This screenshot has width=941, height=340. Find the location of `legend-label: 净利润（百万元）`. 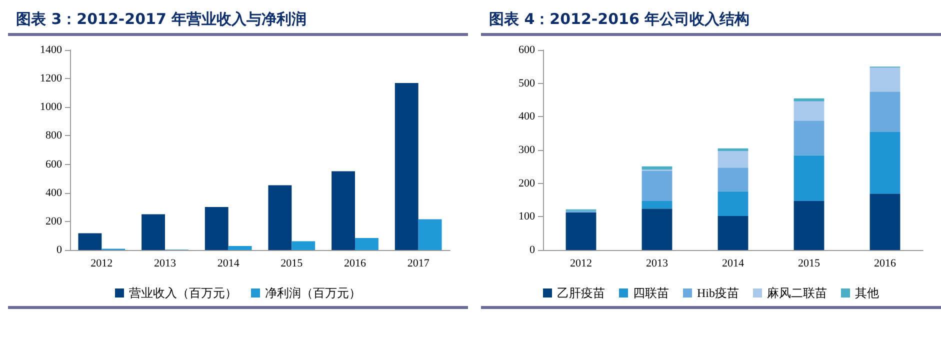

legend-label: 净利润（百万元） is located at coordinates (313, 293).